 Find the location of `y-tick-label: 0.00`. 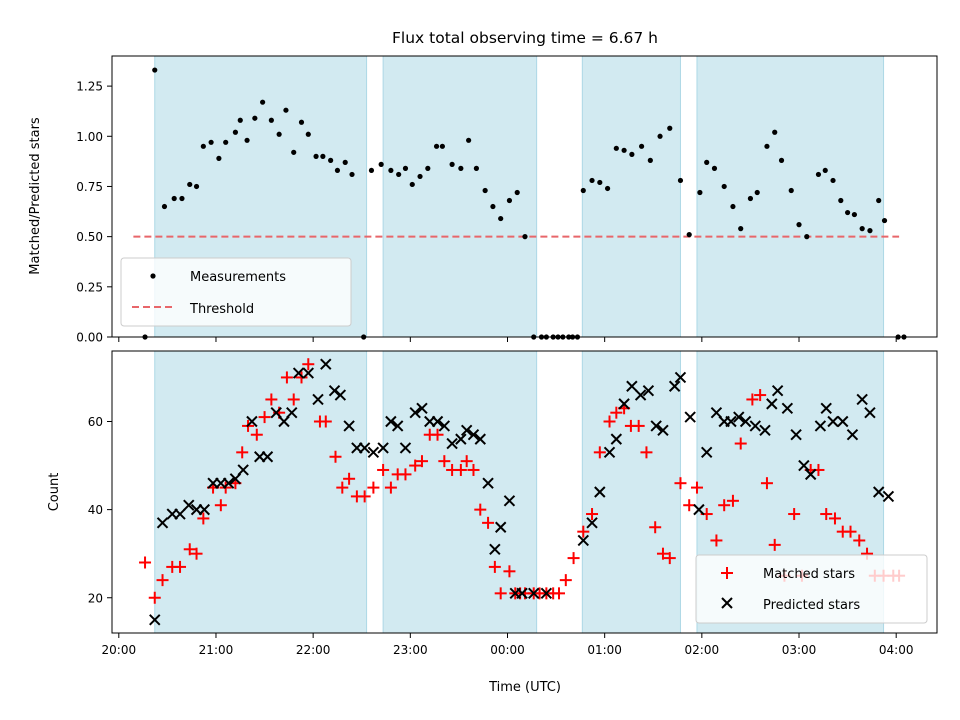

y-tick-label: 0.00 is located at coordinates (89, 338).